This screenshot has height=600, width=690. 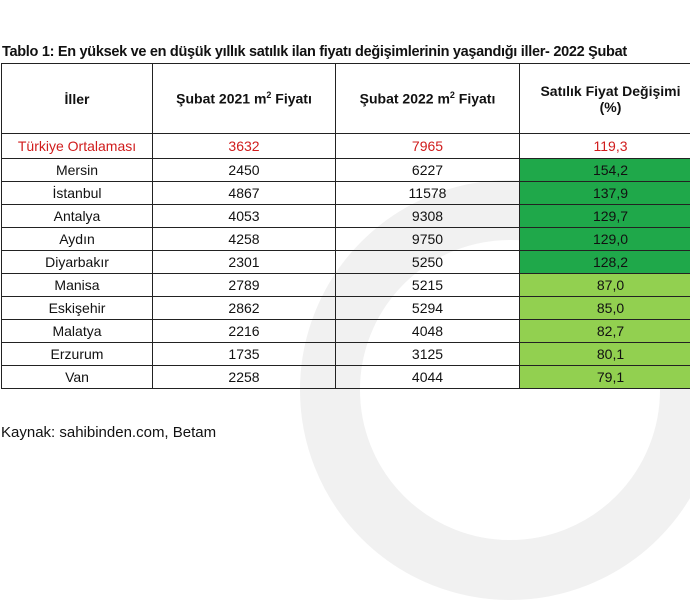 I want to click on change-cell: 129,7, so click(x=605, y=216).